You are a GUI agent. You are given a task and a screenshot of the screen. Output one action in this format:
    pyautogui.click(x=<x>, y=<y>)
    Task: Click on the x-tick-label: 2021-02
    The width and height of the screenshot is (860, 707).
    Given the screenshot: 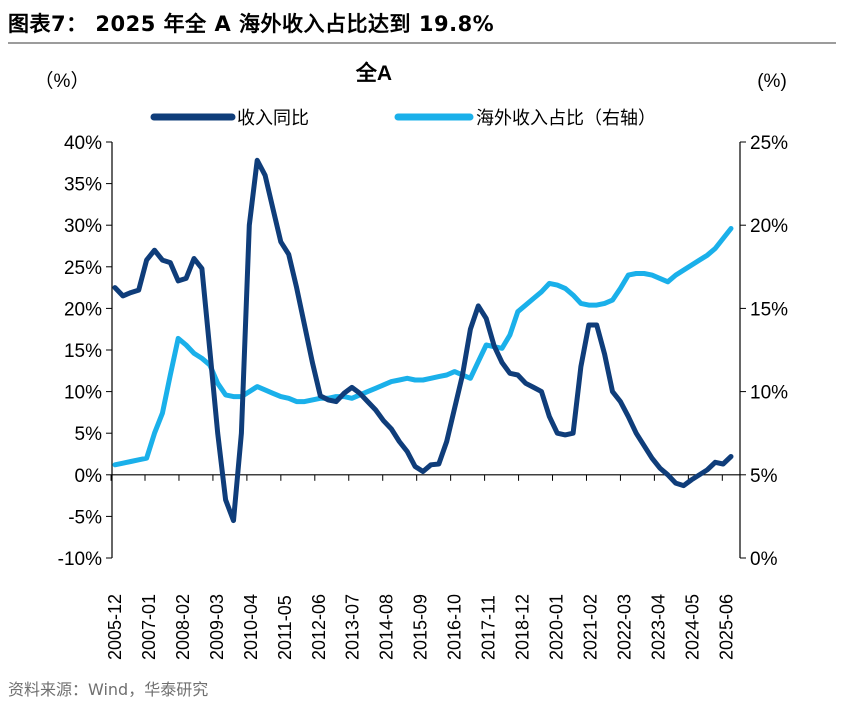 What is the action you would take?
    pyautogui.click(x=590, y=627)
    